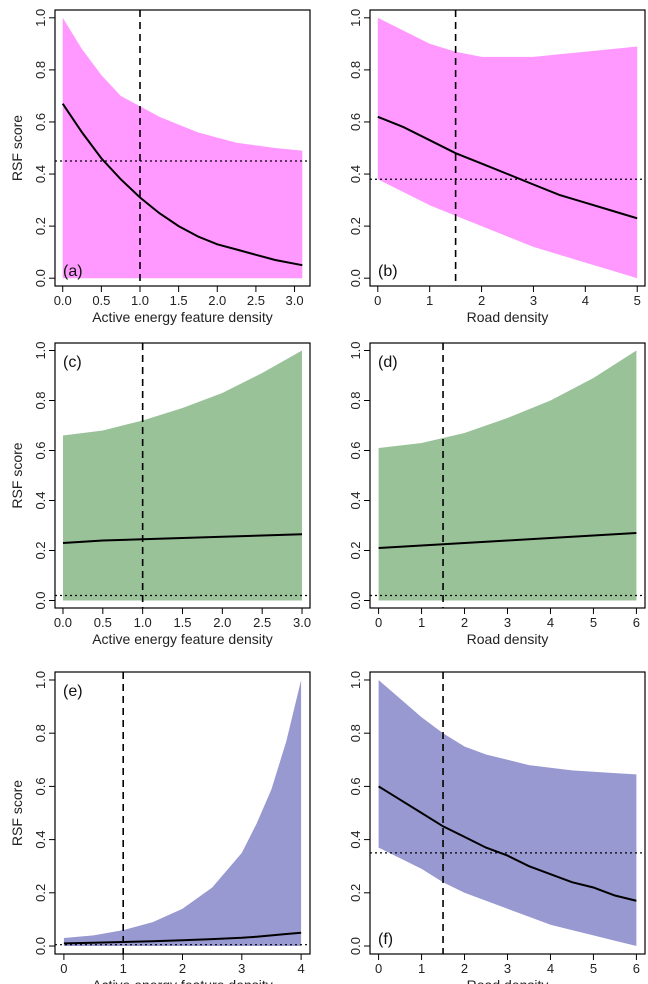 The width and height of the screenshot is (648, 984). I want to click on panel-d-confidence-band, so click(507, 475).